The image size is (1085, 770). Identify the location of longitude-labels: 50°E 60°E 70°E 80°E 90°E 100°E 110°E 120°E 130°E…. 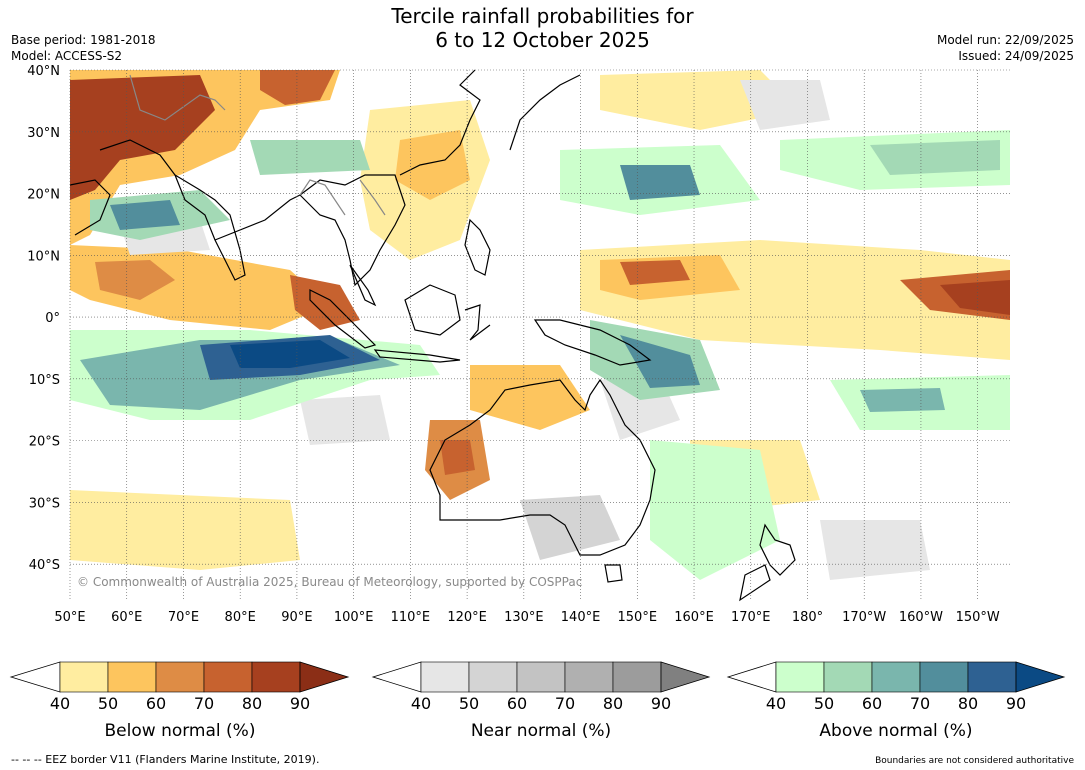
(527, 617).